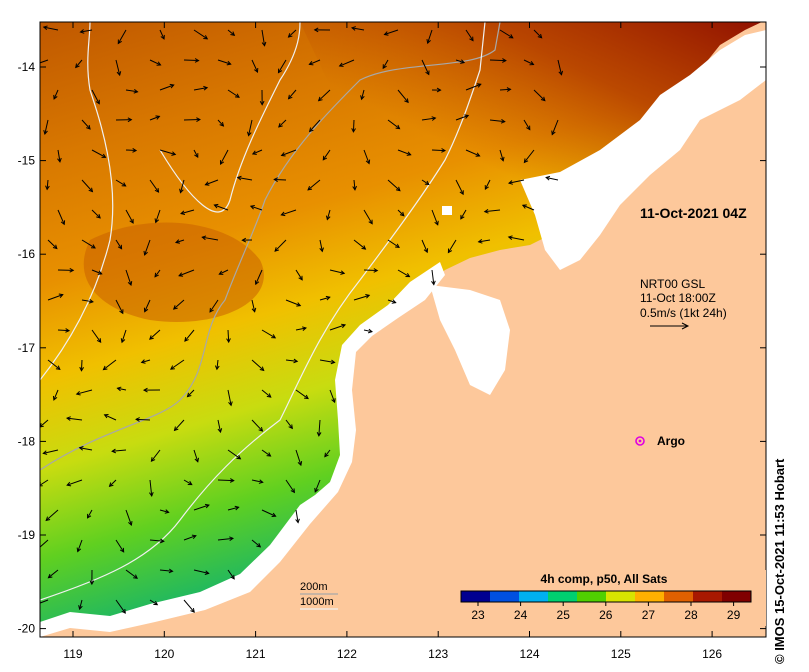 The image size is (809, 672). I want to click on cloud-mask-gulf, so click(470, 340).